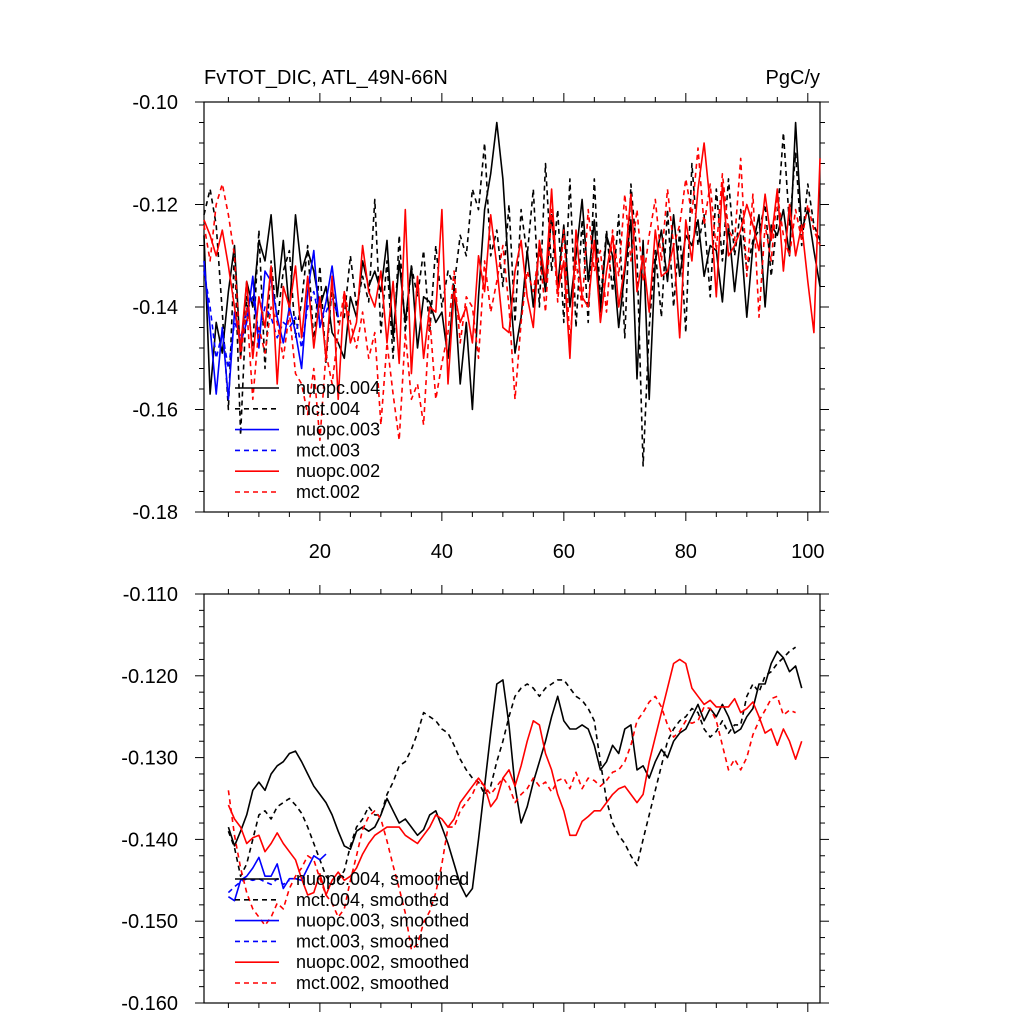 The height and width of the screenshot is (1024, 1024). I want to click on legend-label: mct.002, so click(328, 492).